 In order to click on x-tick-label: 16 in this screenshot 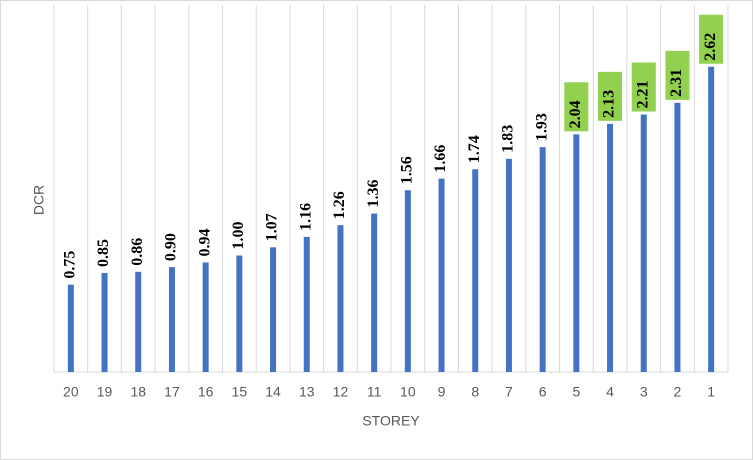, I will do `click(206, 392)`.